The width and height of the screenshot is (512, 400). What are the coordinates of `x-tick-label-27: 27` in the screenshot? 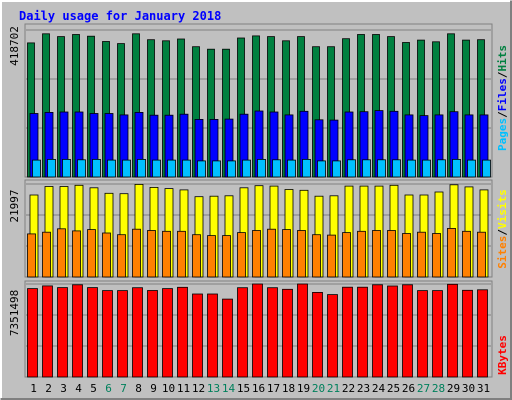 It's located at (423, 388).